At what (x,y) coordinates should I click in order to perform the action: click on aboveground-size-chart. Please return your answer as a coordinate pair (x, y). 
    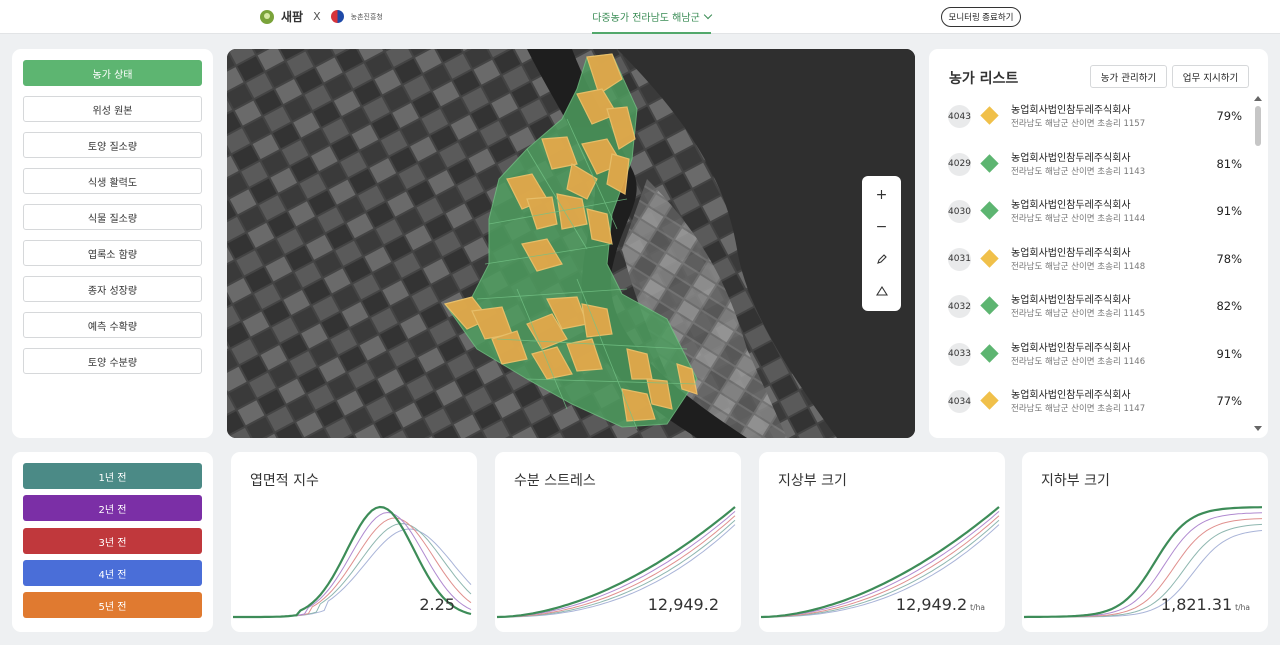
    Looking at the image, I should click on (880, 562).